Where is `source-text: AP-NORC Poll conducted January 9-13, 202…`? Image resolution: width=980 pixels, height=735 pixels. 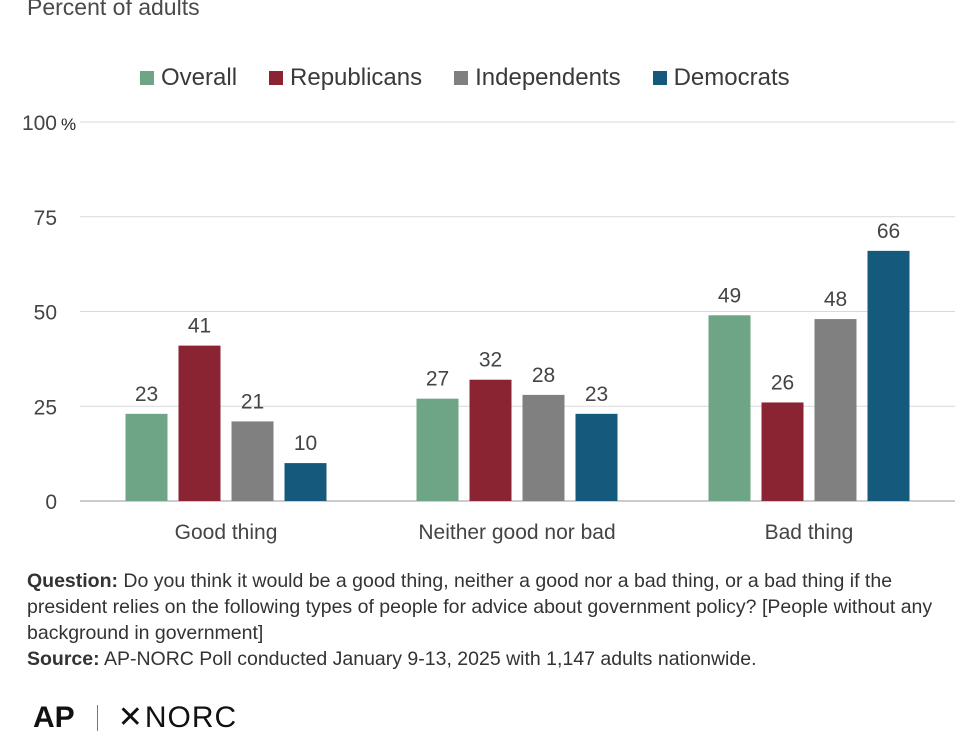
source-text: AP-NORC Poll conducted January 9-13, 202… is located at coordinates (430, 659).